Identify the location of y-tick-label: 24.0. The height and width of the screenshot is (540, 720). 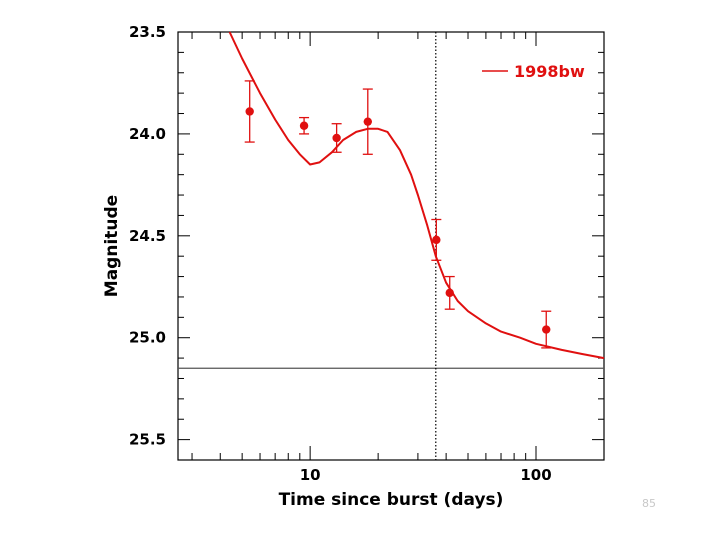
(147, 134).